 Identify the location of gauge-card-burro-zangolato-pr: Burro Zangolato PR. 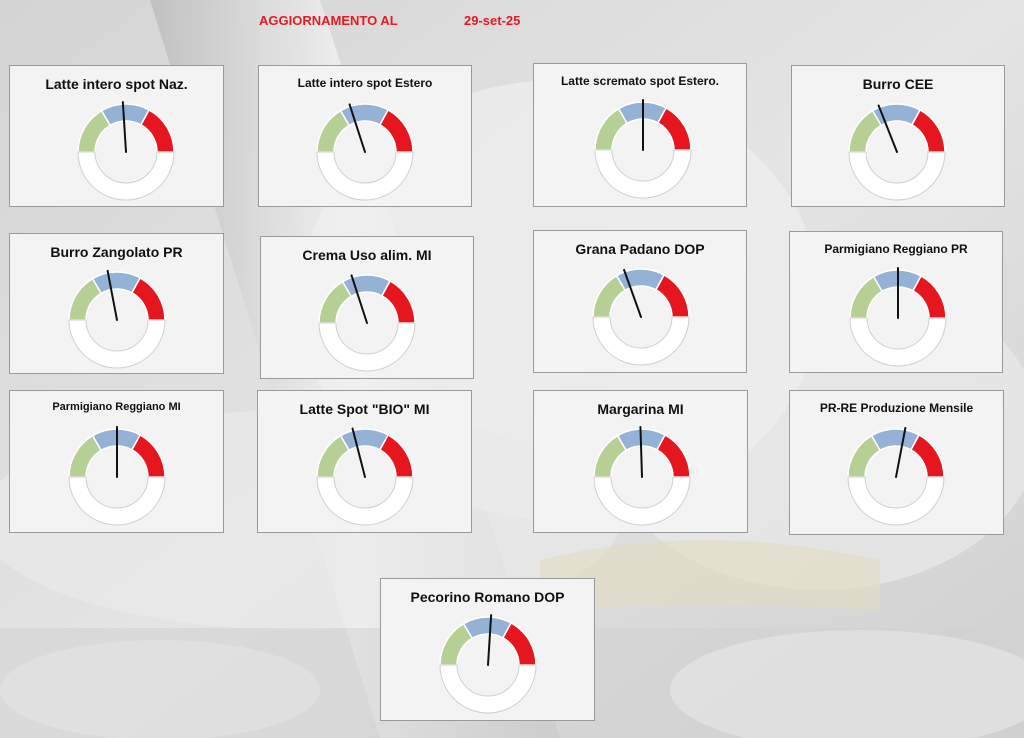
(116, 303).